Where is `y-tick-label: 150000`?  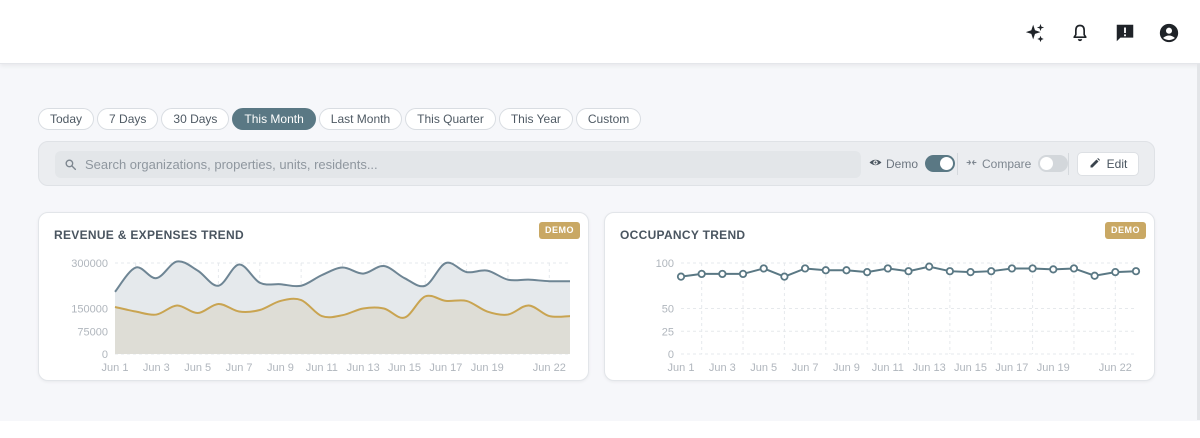
y-tick-label: 150000 is located at coordinates (89, 310).